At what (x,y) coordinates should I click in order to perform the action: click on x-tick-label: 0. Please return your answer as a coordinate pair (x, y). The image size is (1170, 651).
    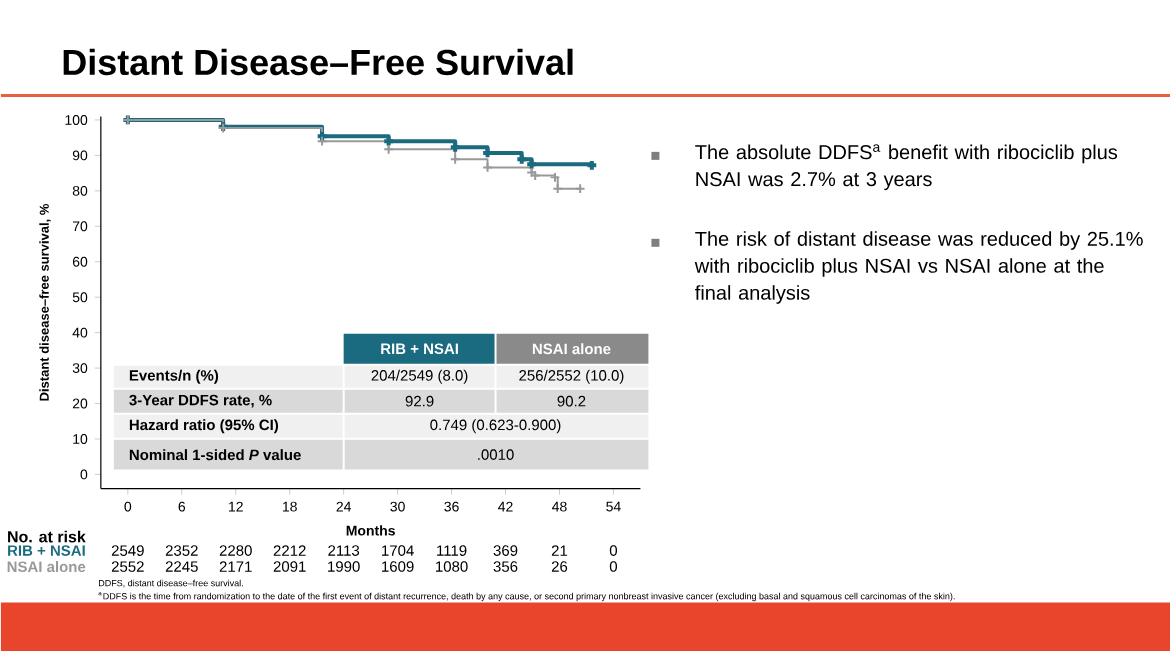
    Looking at the image, I should click on (128, 506).